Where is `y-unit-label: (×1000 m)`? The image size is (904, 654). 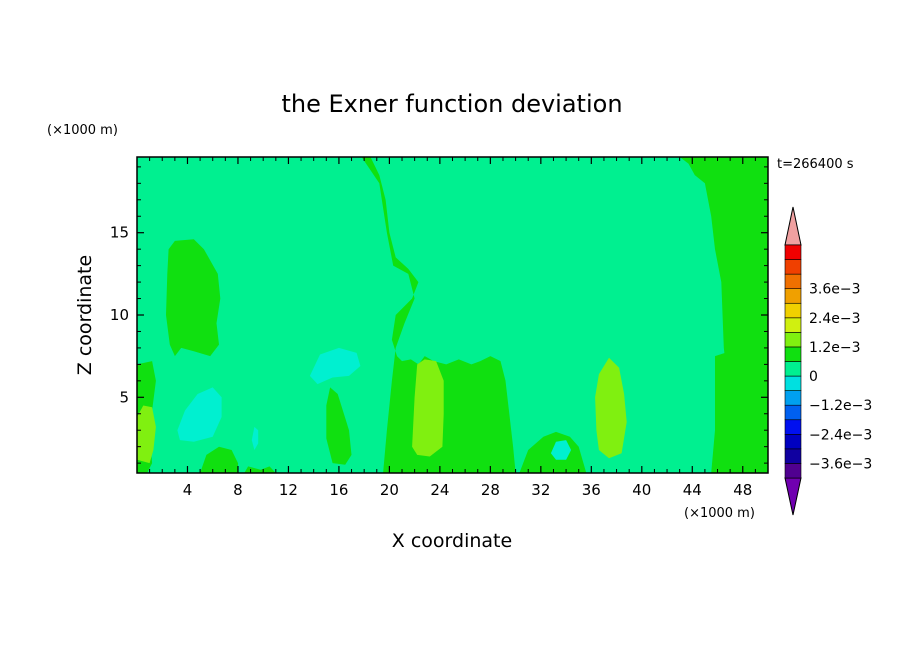 y-unit-label: (×1000 m) is located at coordinates (82, 130).